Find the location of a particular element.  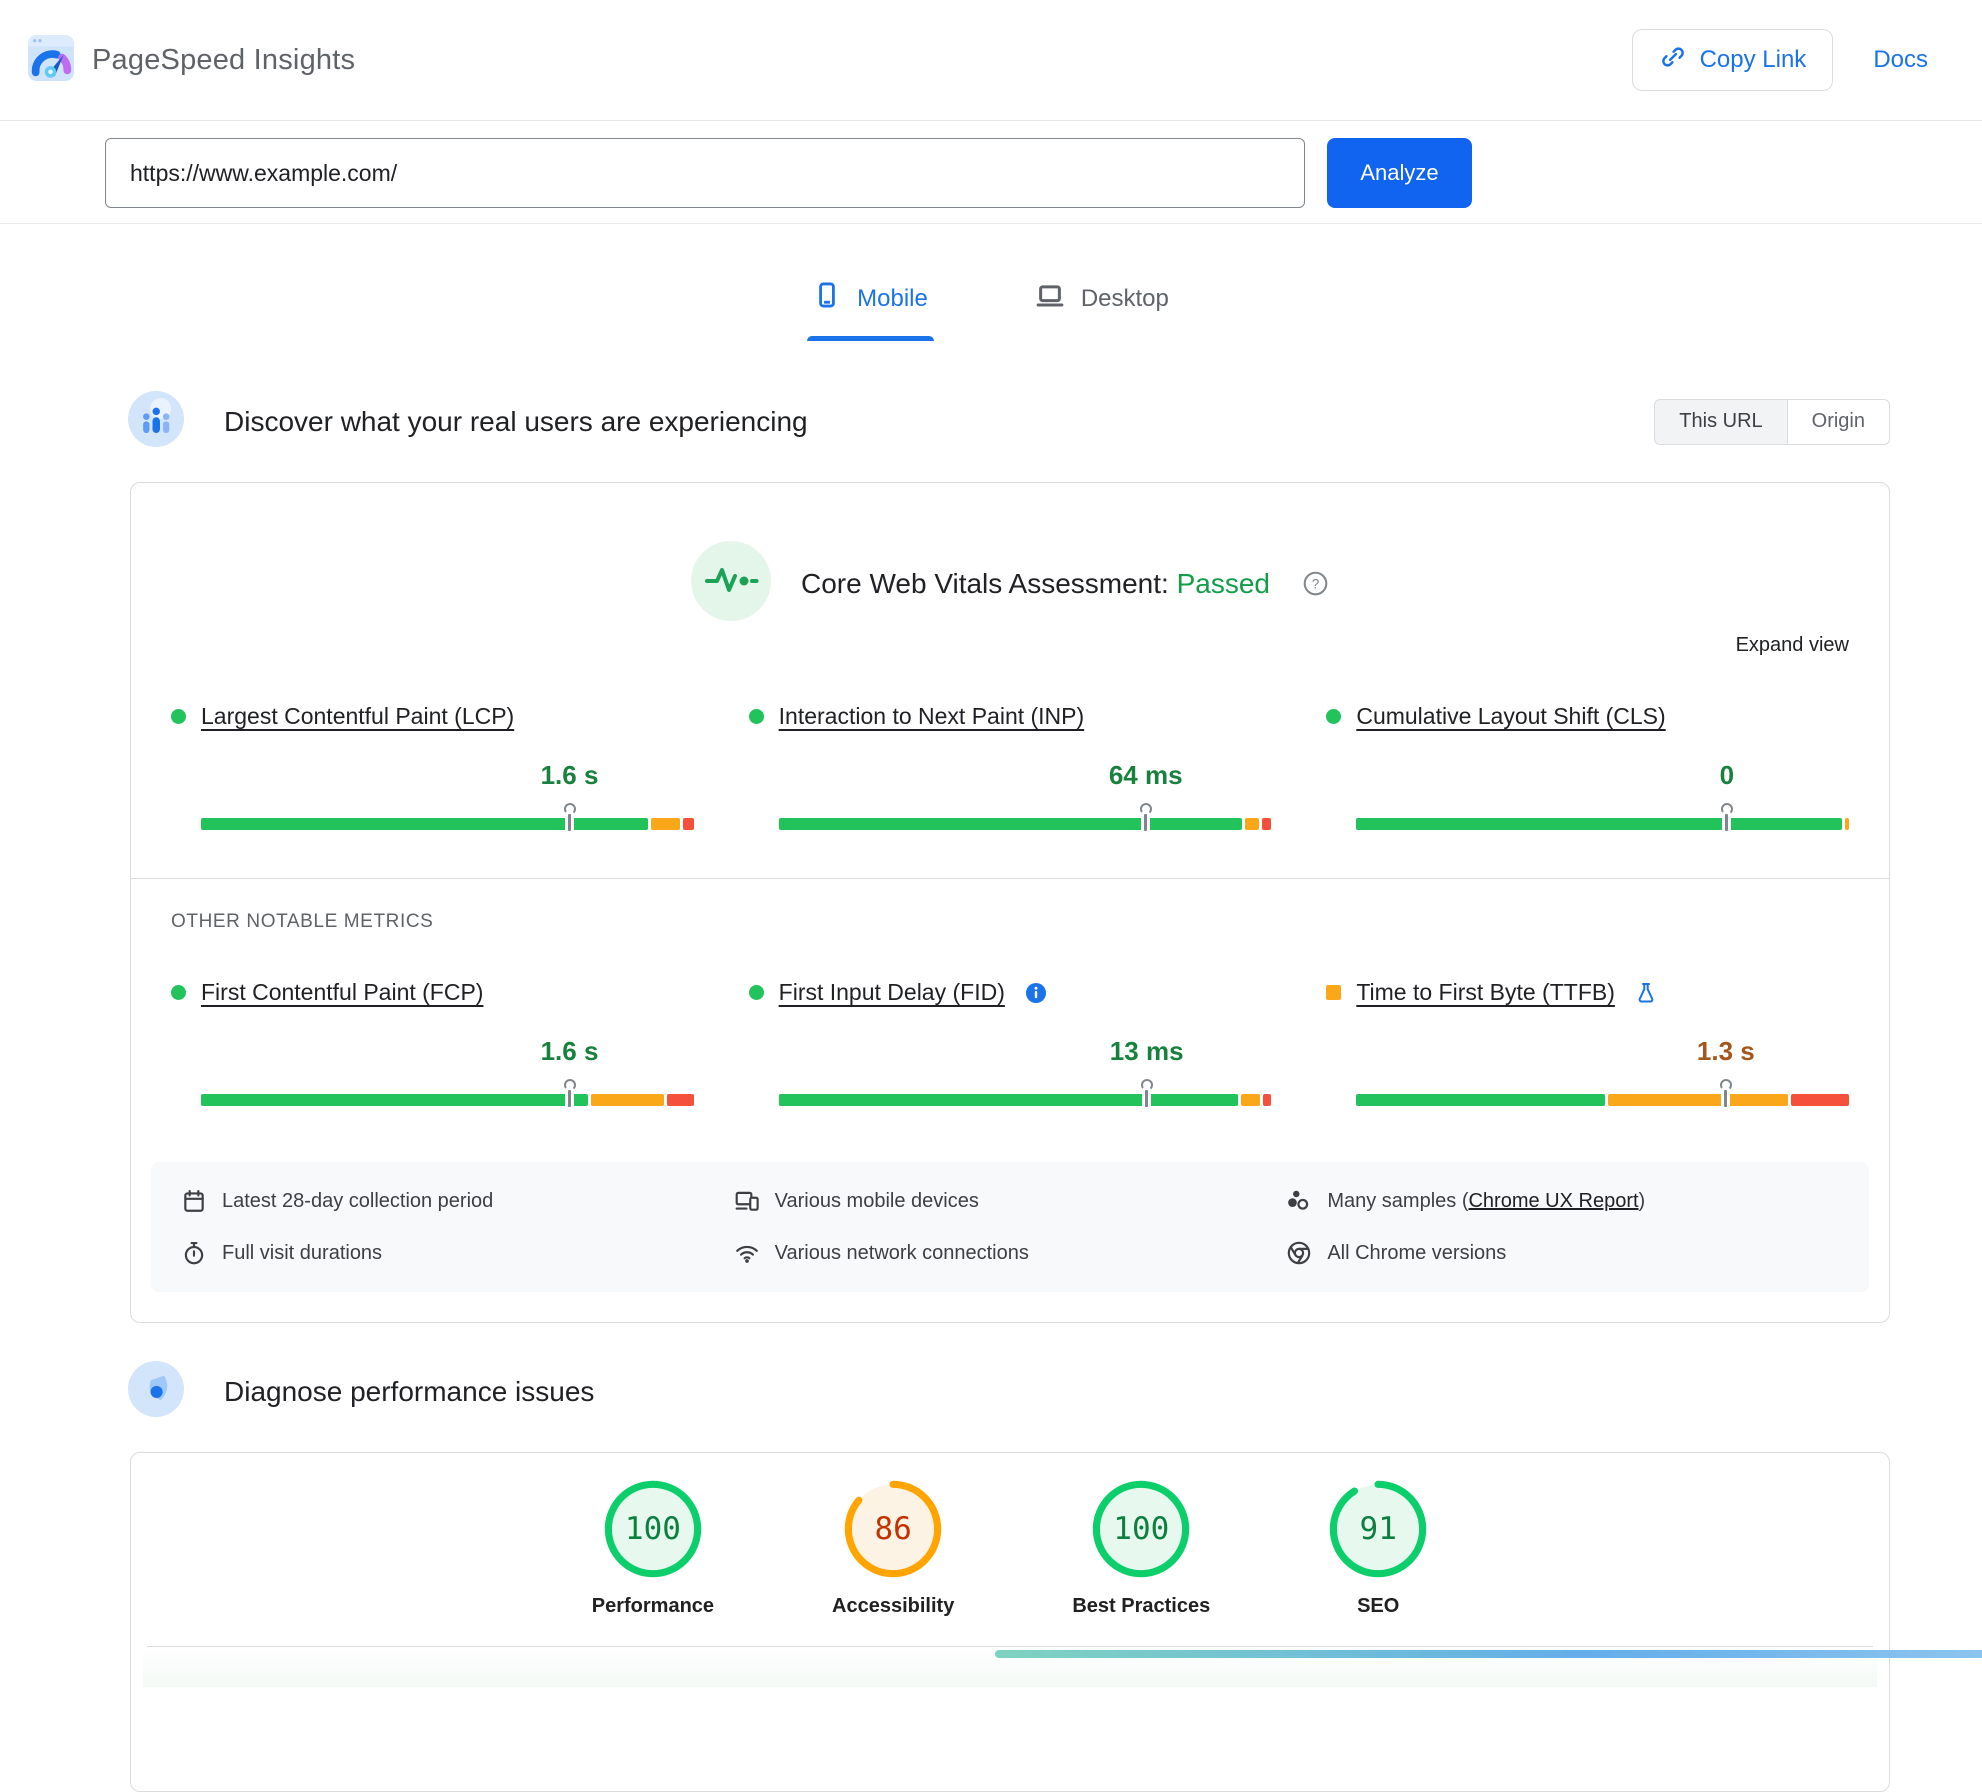

metric-link-fcp: First Contentful Paint (FCP) is located at coordinates (342, 992).